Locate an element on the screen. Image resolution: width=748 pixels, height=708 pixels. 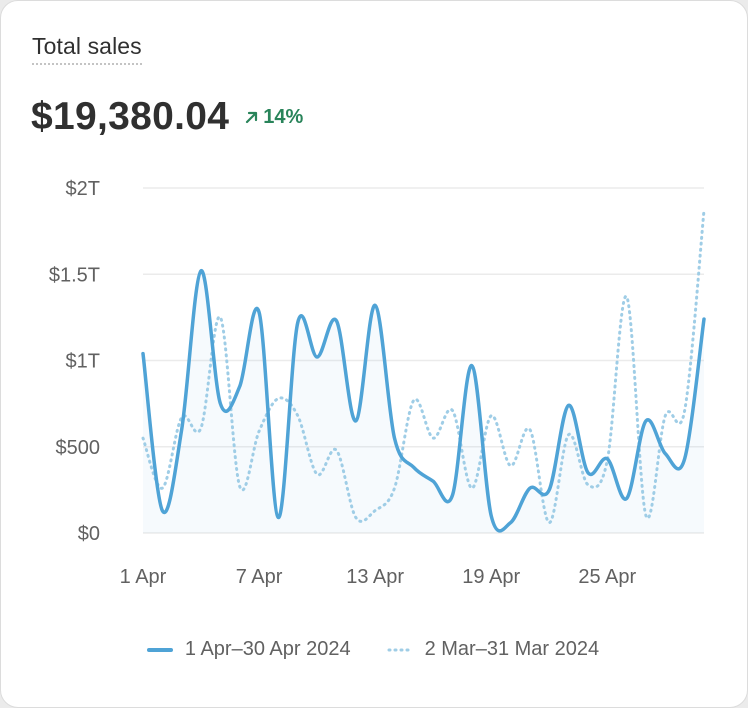
legend-label-previous: 2 Mar–31 Mar 2024 is located at coordinates (512, 649).